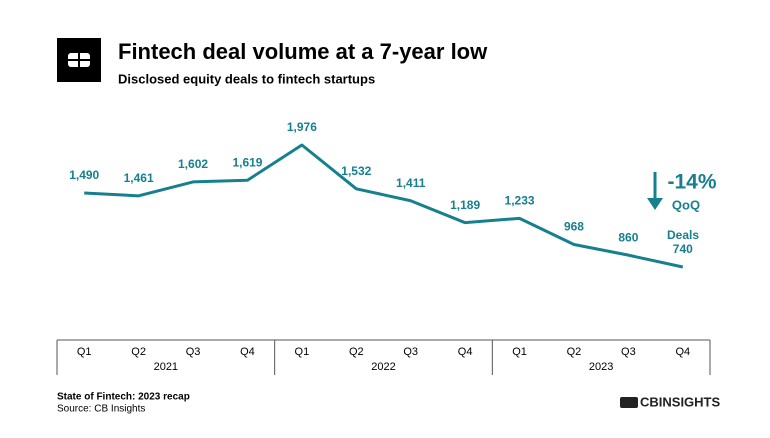 The width and height of the screenshot is (770, 438). Describe the element at coordinates (629, 402) in the screenshot. I see `brand-icon` at that location.